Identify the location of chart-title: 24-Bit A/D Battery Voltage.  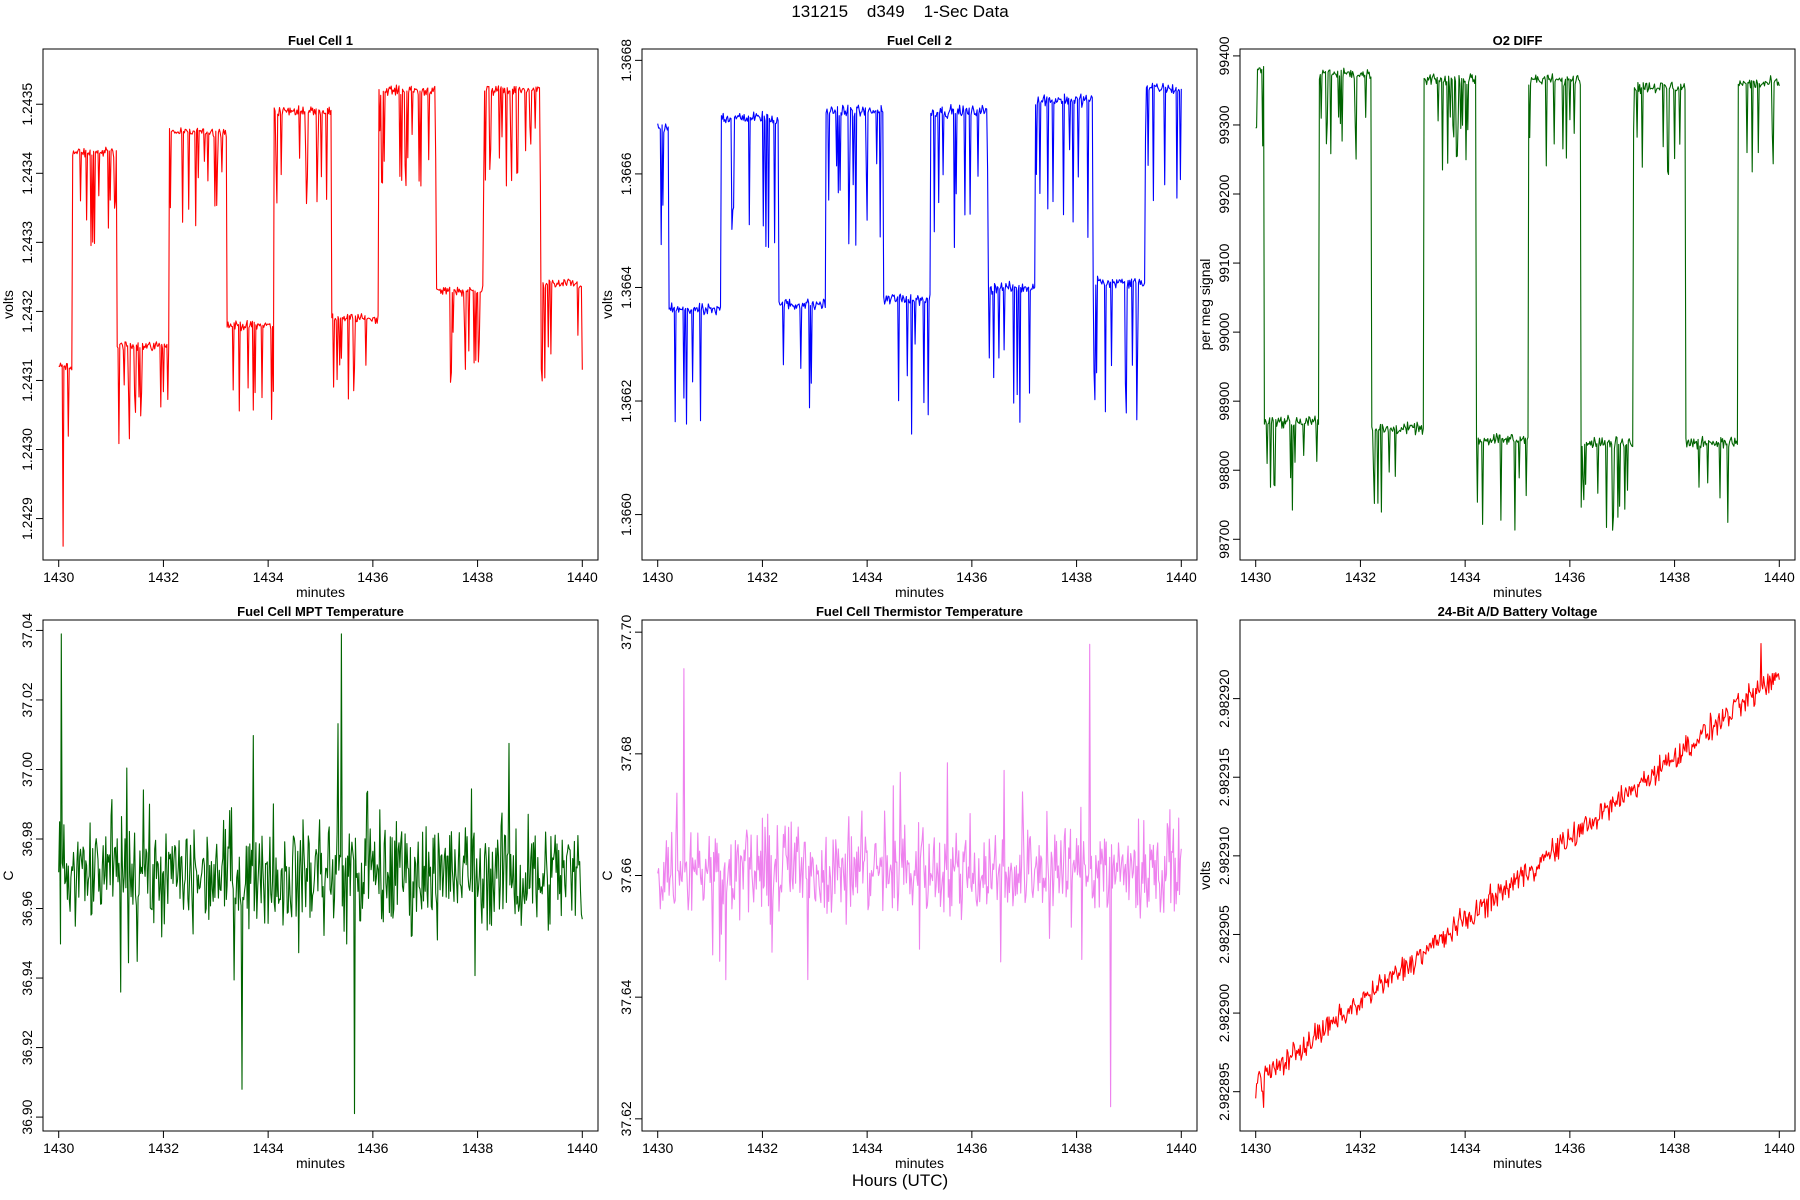
(1518, 611).